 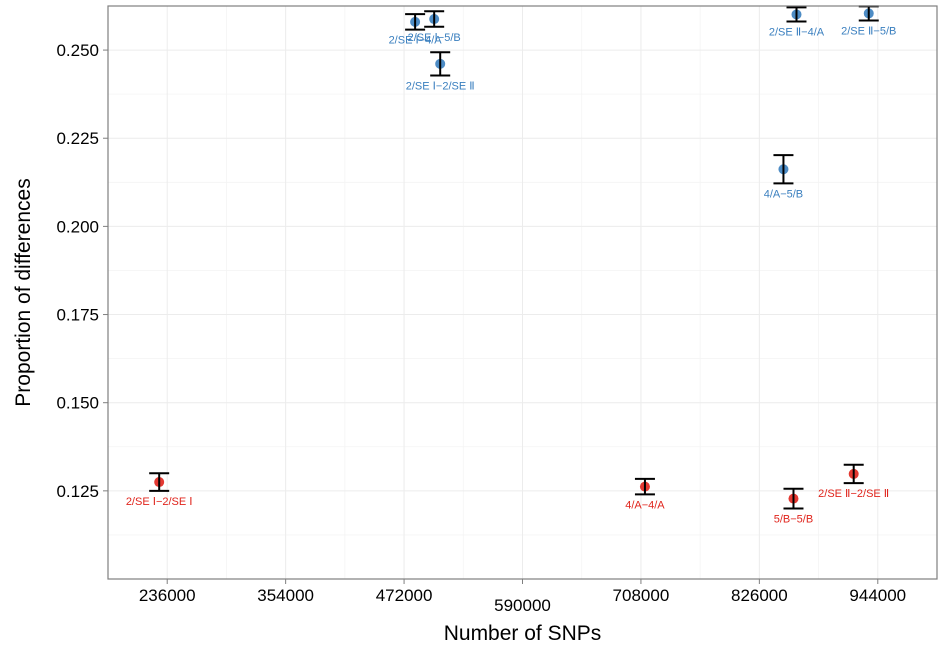 I want to click on y-tick-label: 0.150, so click(x=77, y=403).